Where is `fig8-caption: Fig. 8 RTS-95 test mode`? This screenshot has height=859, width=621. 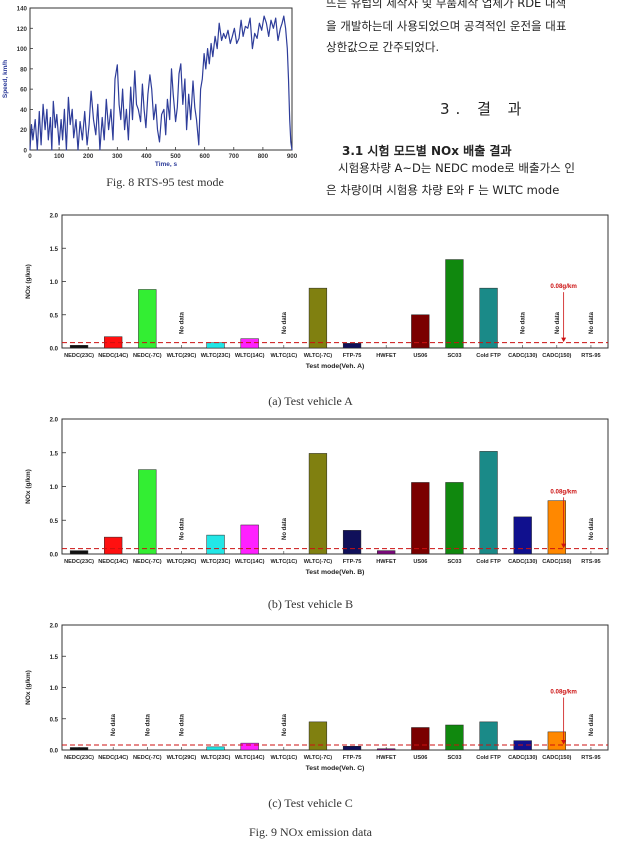 fig8-caption: Fig. 8 RTS-95 test mode is located at coordinates (165, 182).